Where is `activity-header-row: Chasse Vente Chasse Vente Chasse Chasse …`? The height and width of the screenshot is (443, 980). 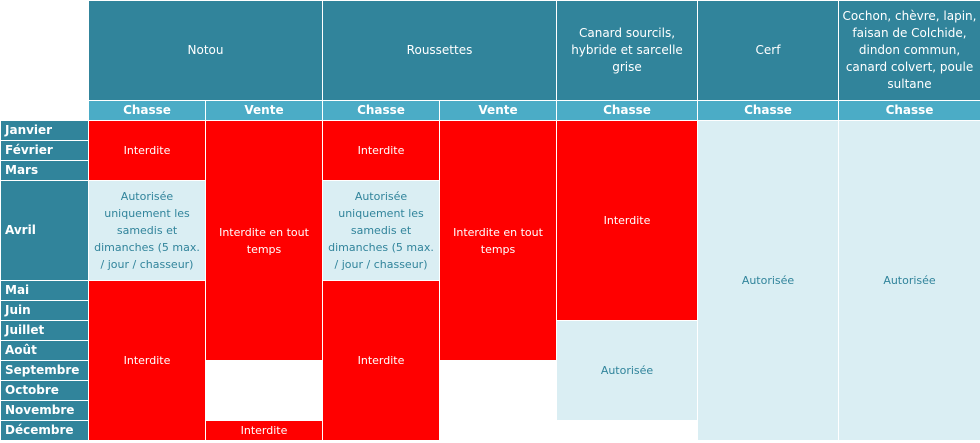
activity-header-row: Chasse Vente Chasse Vente Chasse Chasse … is located at coordinates (490, 110).